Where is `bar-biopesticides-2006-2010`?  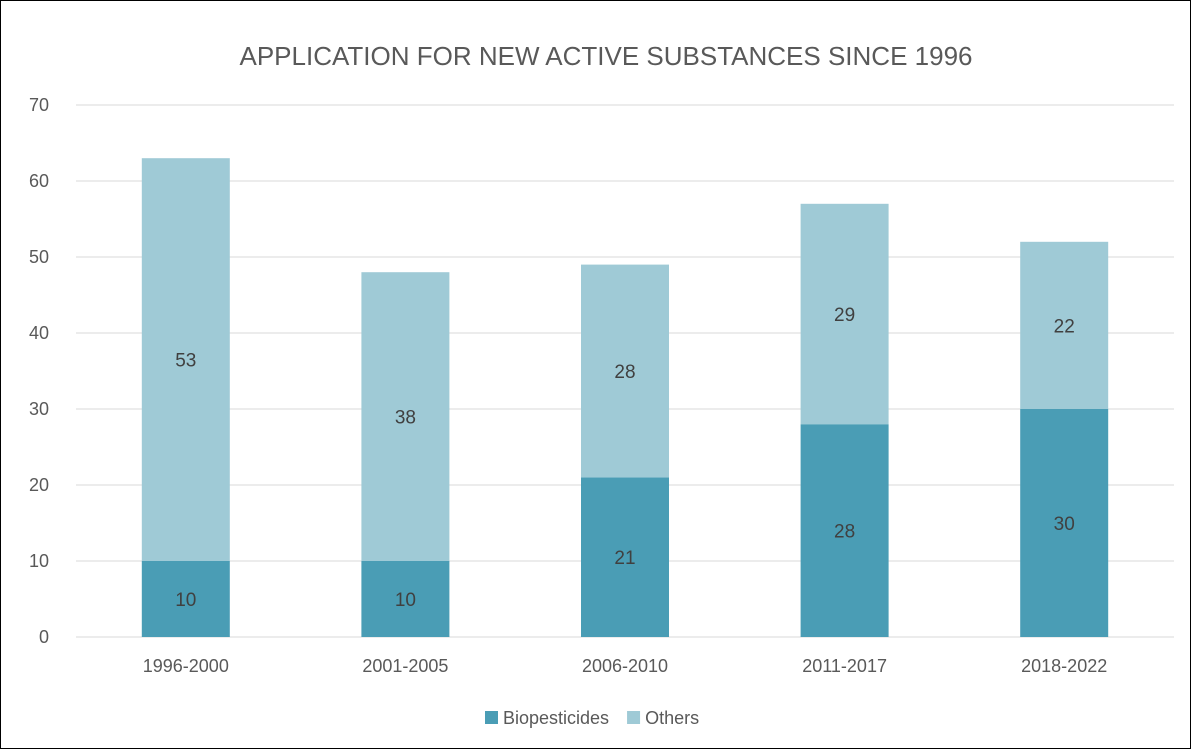
bar-biopesticides-2006-2010 is located at coordinates (625, 557).